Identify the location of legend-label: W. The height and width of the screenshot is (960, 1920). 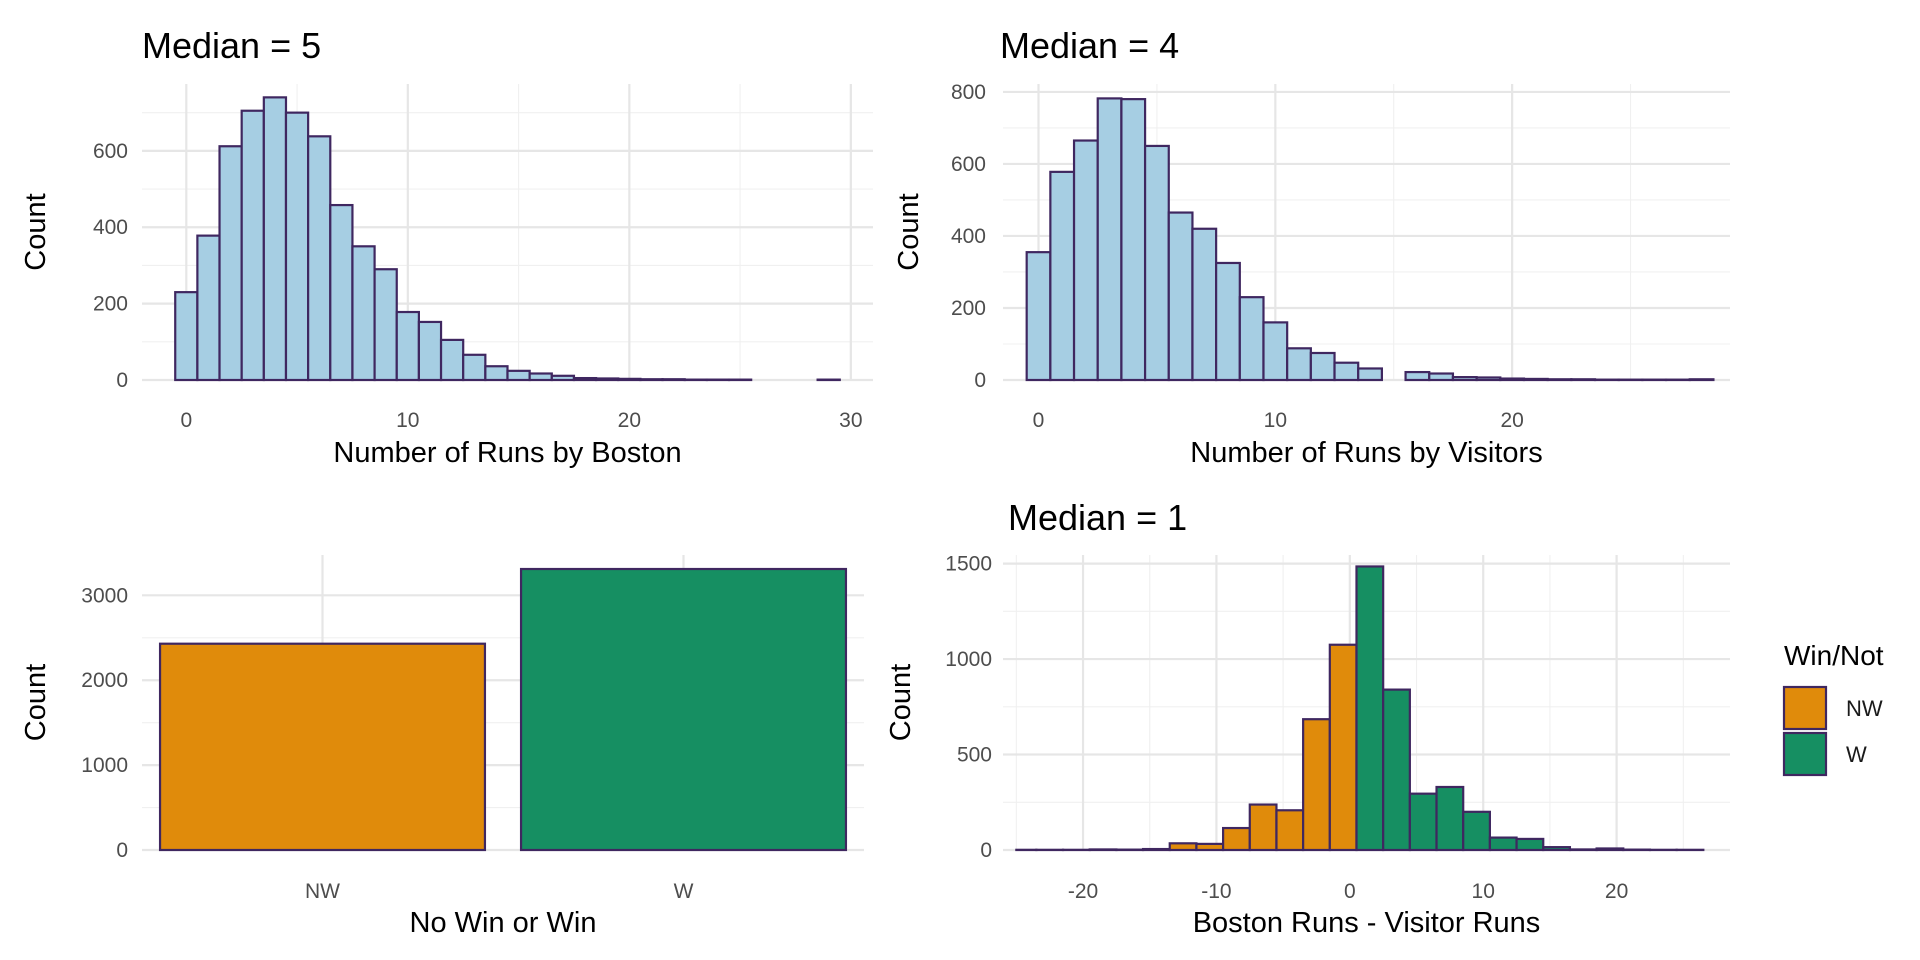
(1856, 754).